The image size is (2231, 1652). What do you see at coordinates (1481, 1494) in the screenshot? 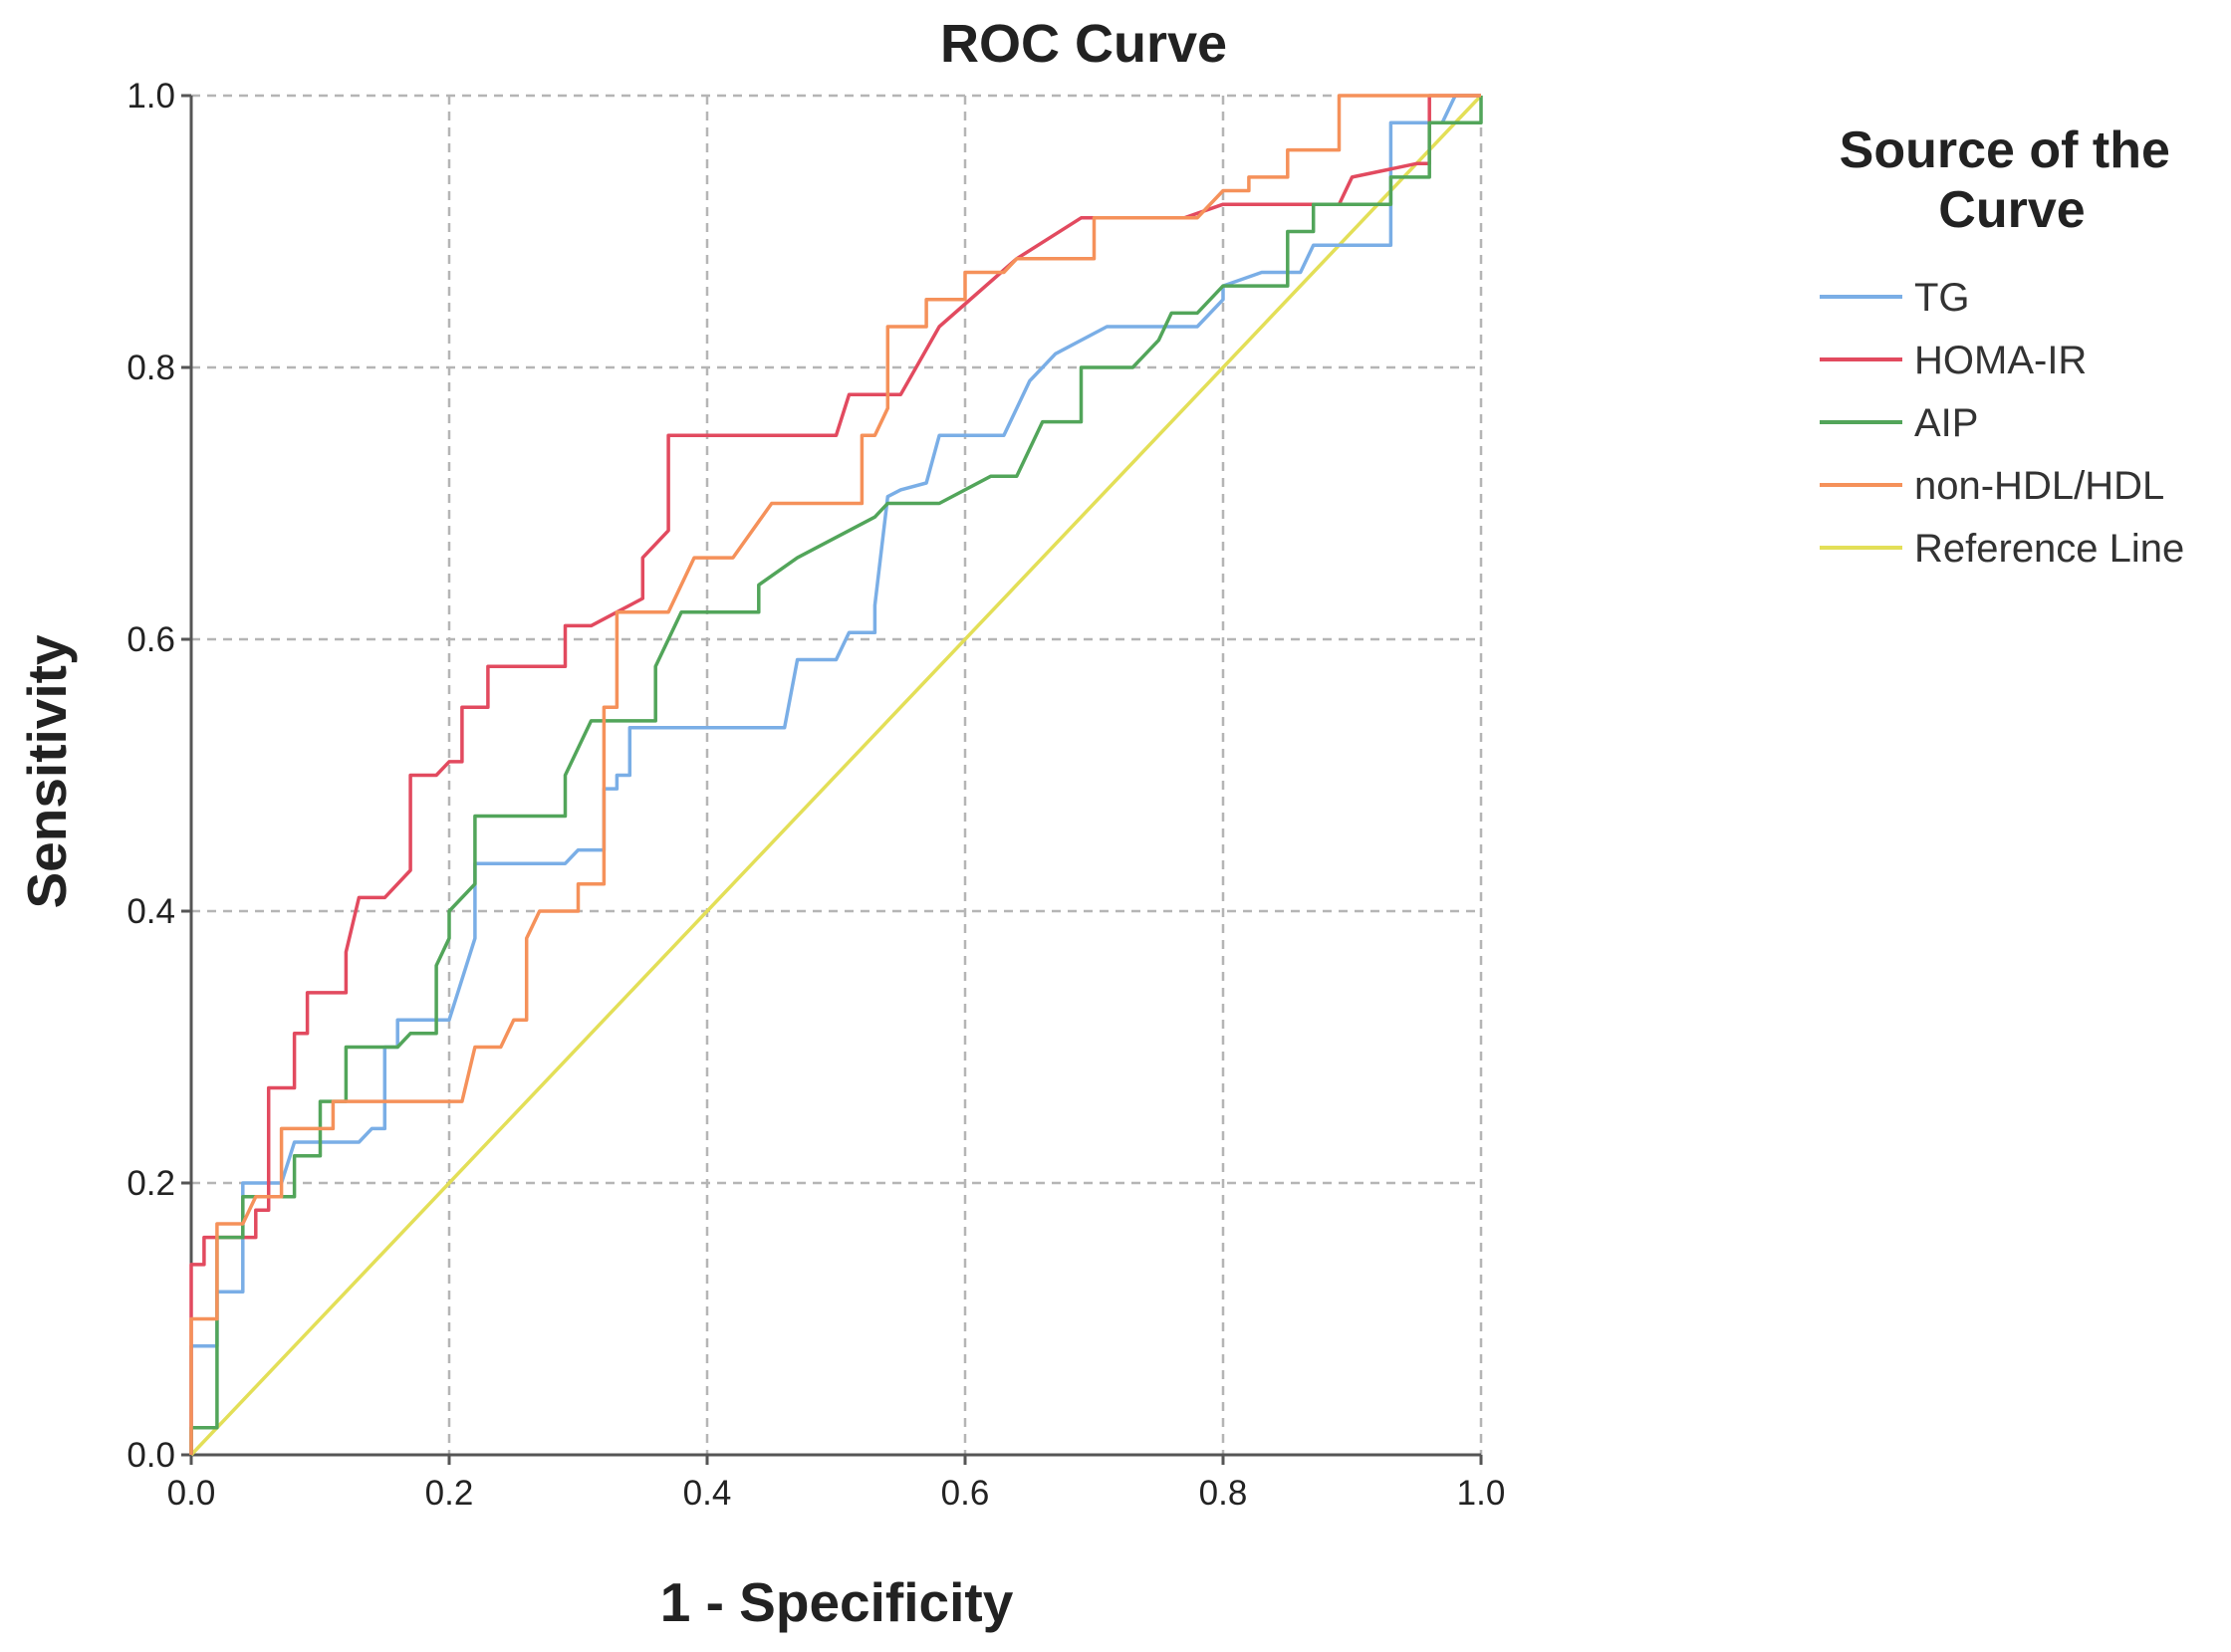
I see `x-tick-label-5: 1.0` at bounding box center [1481, 1494].